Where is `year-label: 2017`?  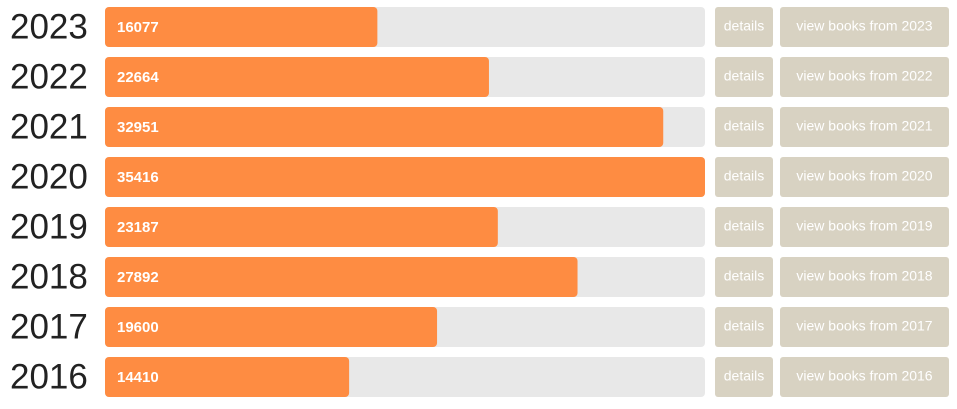
year-label: 2017 is located at coordinates (49, 326).